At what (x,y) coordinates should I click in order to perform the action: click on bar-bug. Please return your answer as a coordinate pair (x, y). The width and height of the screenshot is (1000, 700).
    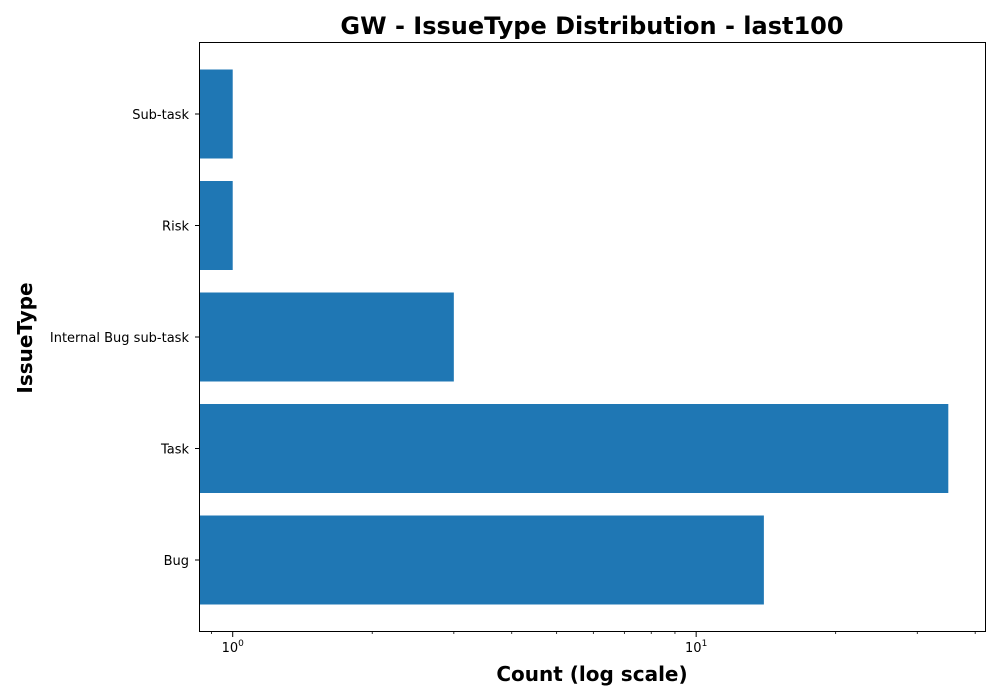
    Looking at the image, I should click on (482, 560).